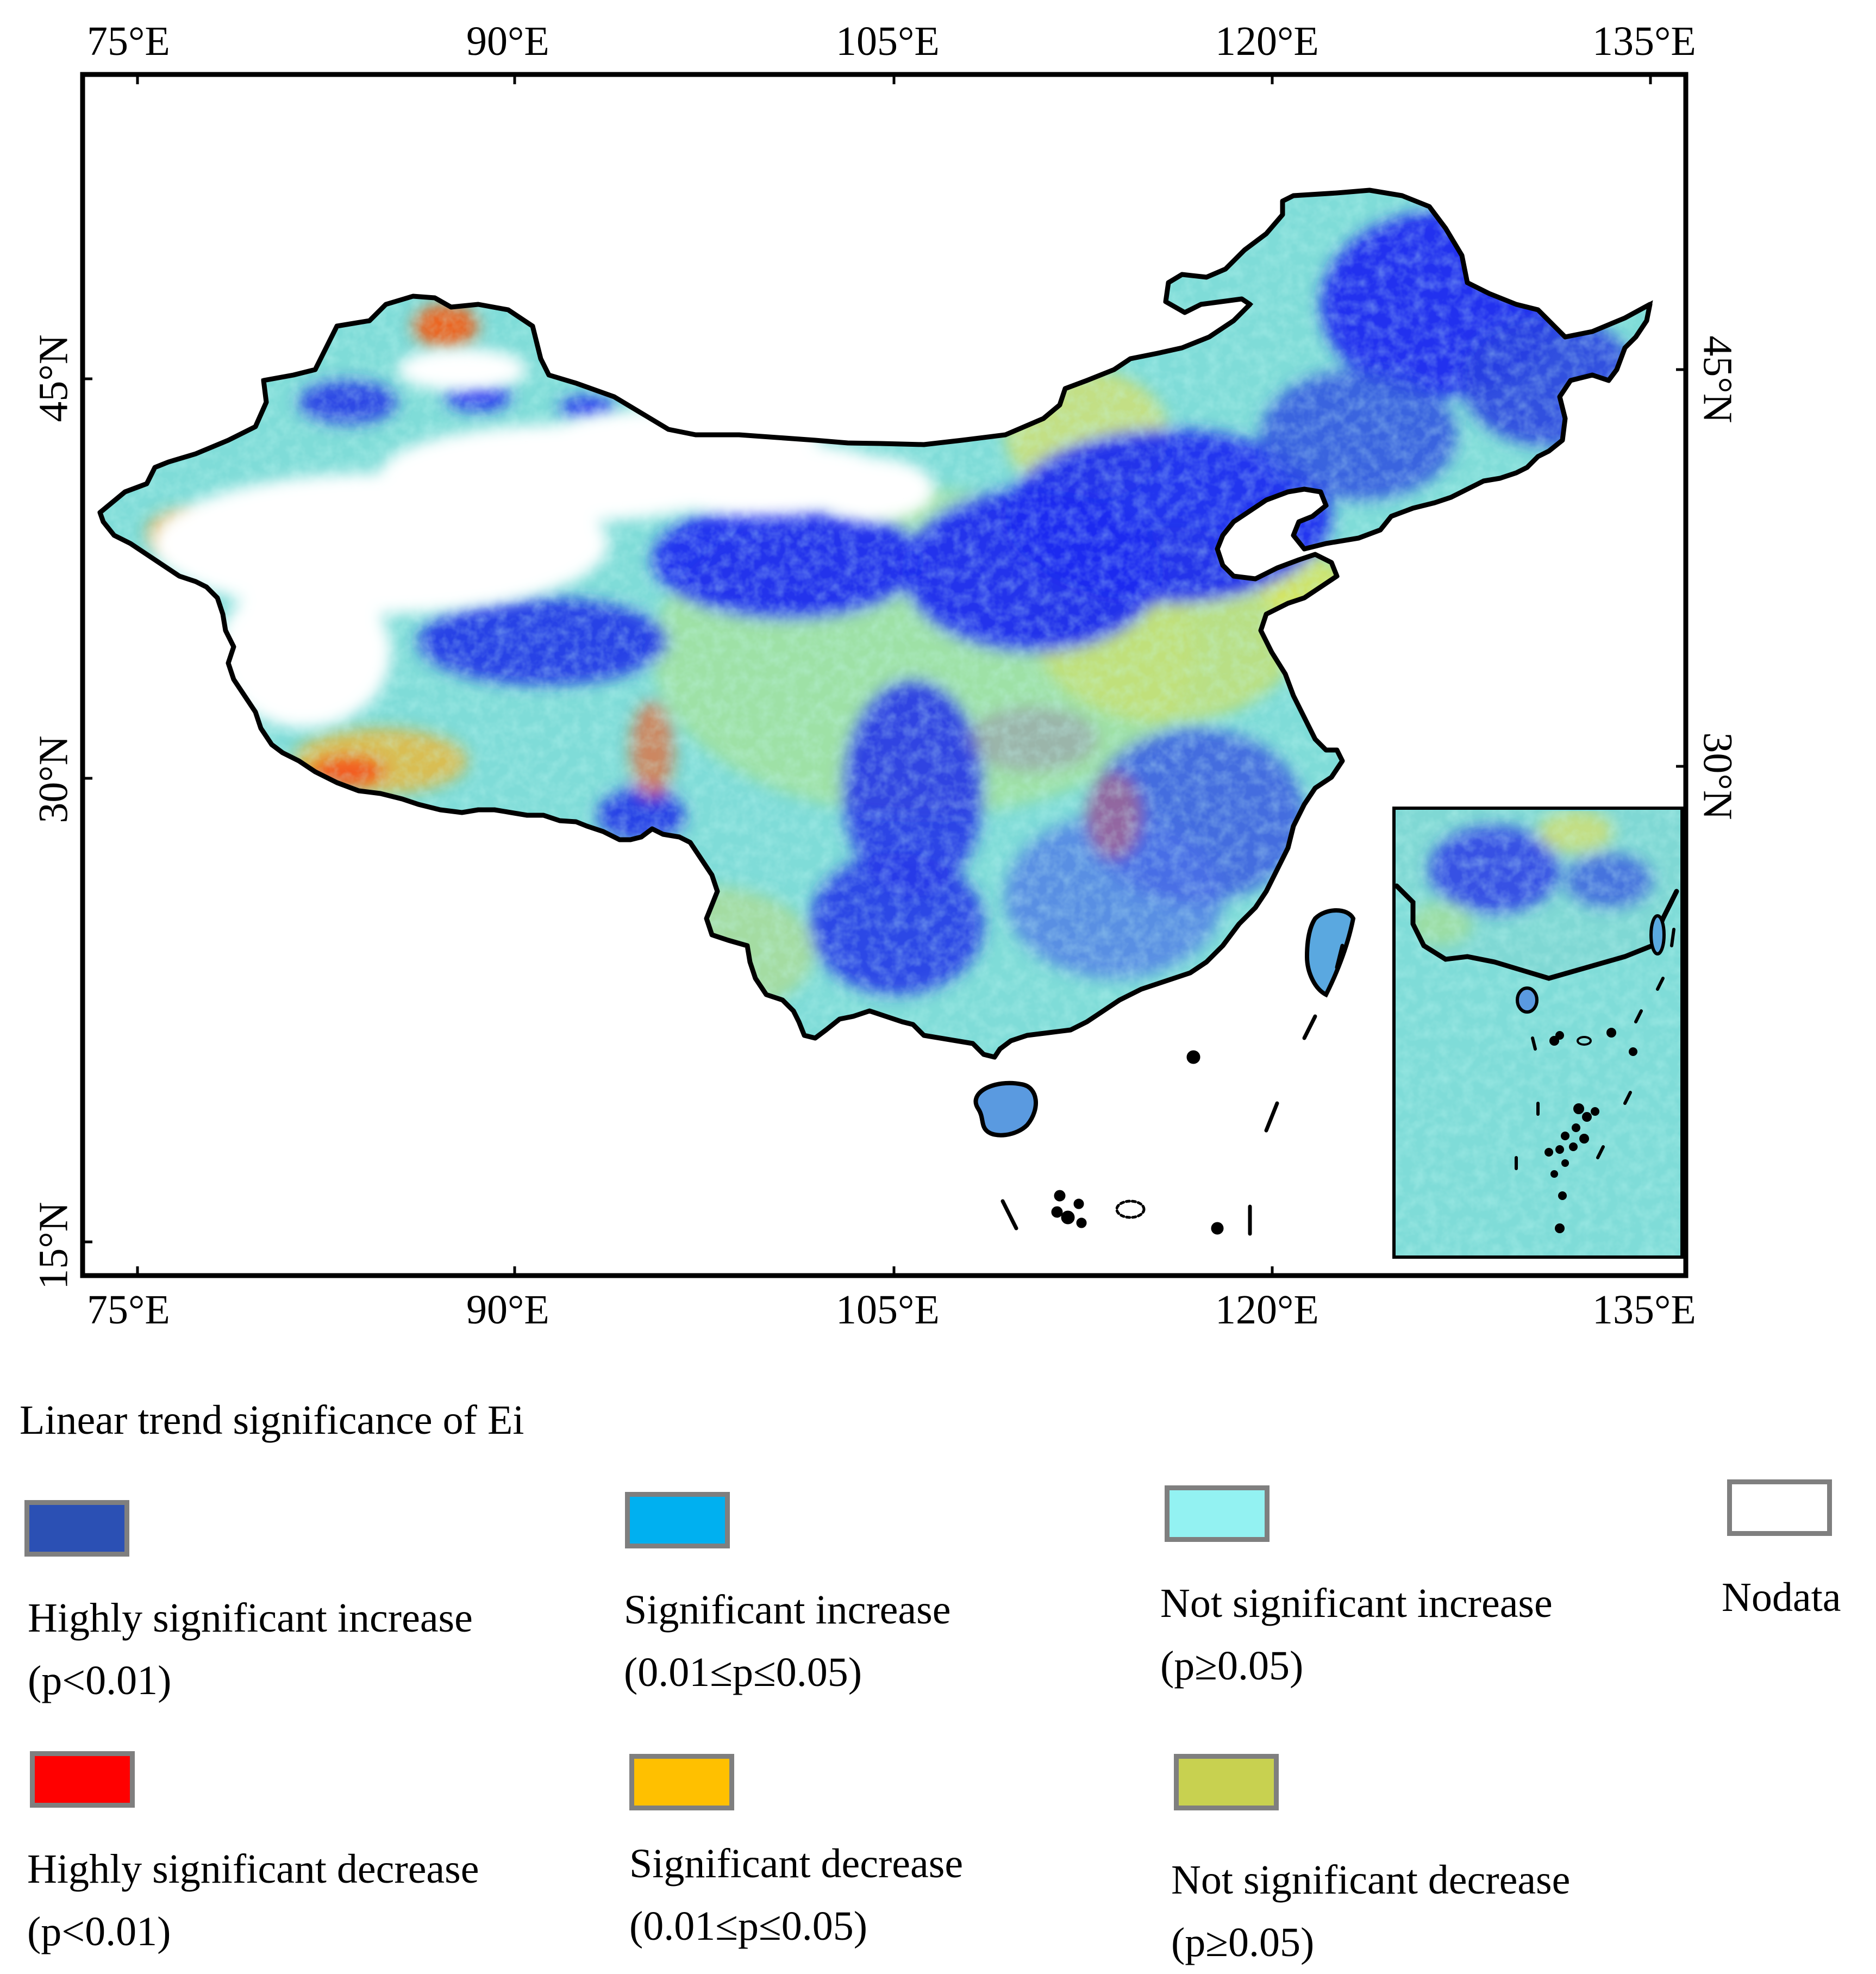  Describe the element at coordinates (1780, 1507) in the screenshot. I see `legend-swatch-nodata` at that location.